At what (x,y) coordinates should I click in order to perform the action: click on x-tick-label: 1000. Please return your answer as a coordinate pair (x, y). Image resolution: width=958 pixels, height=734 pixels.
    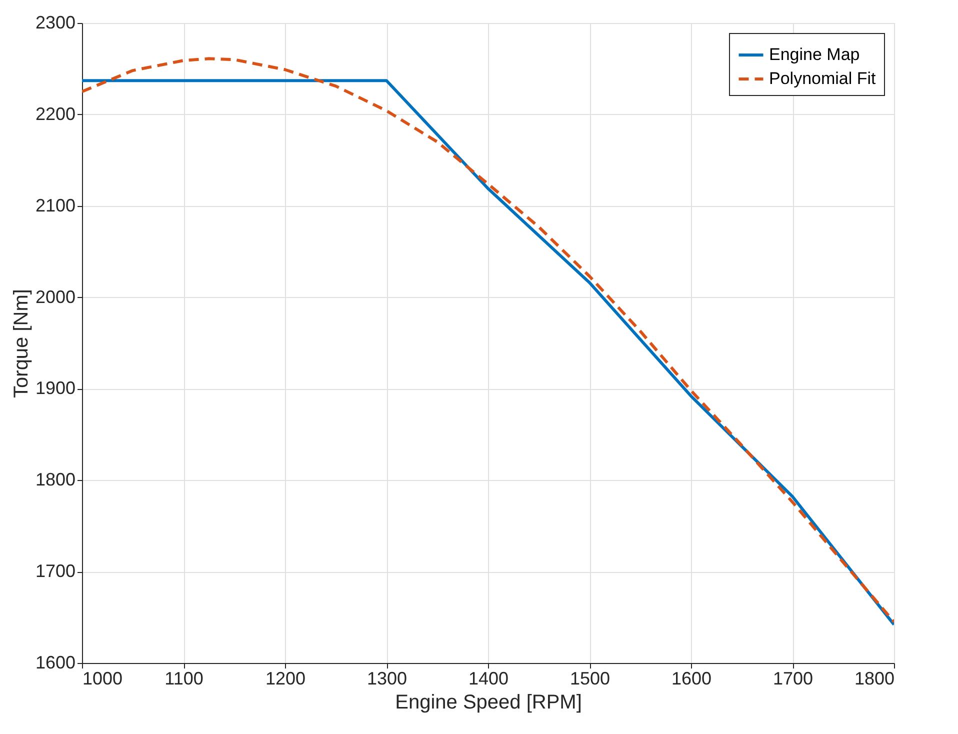
    Looking at the image, I should click on (102, 678).